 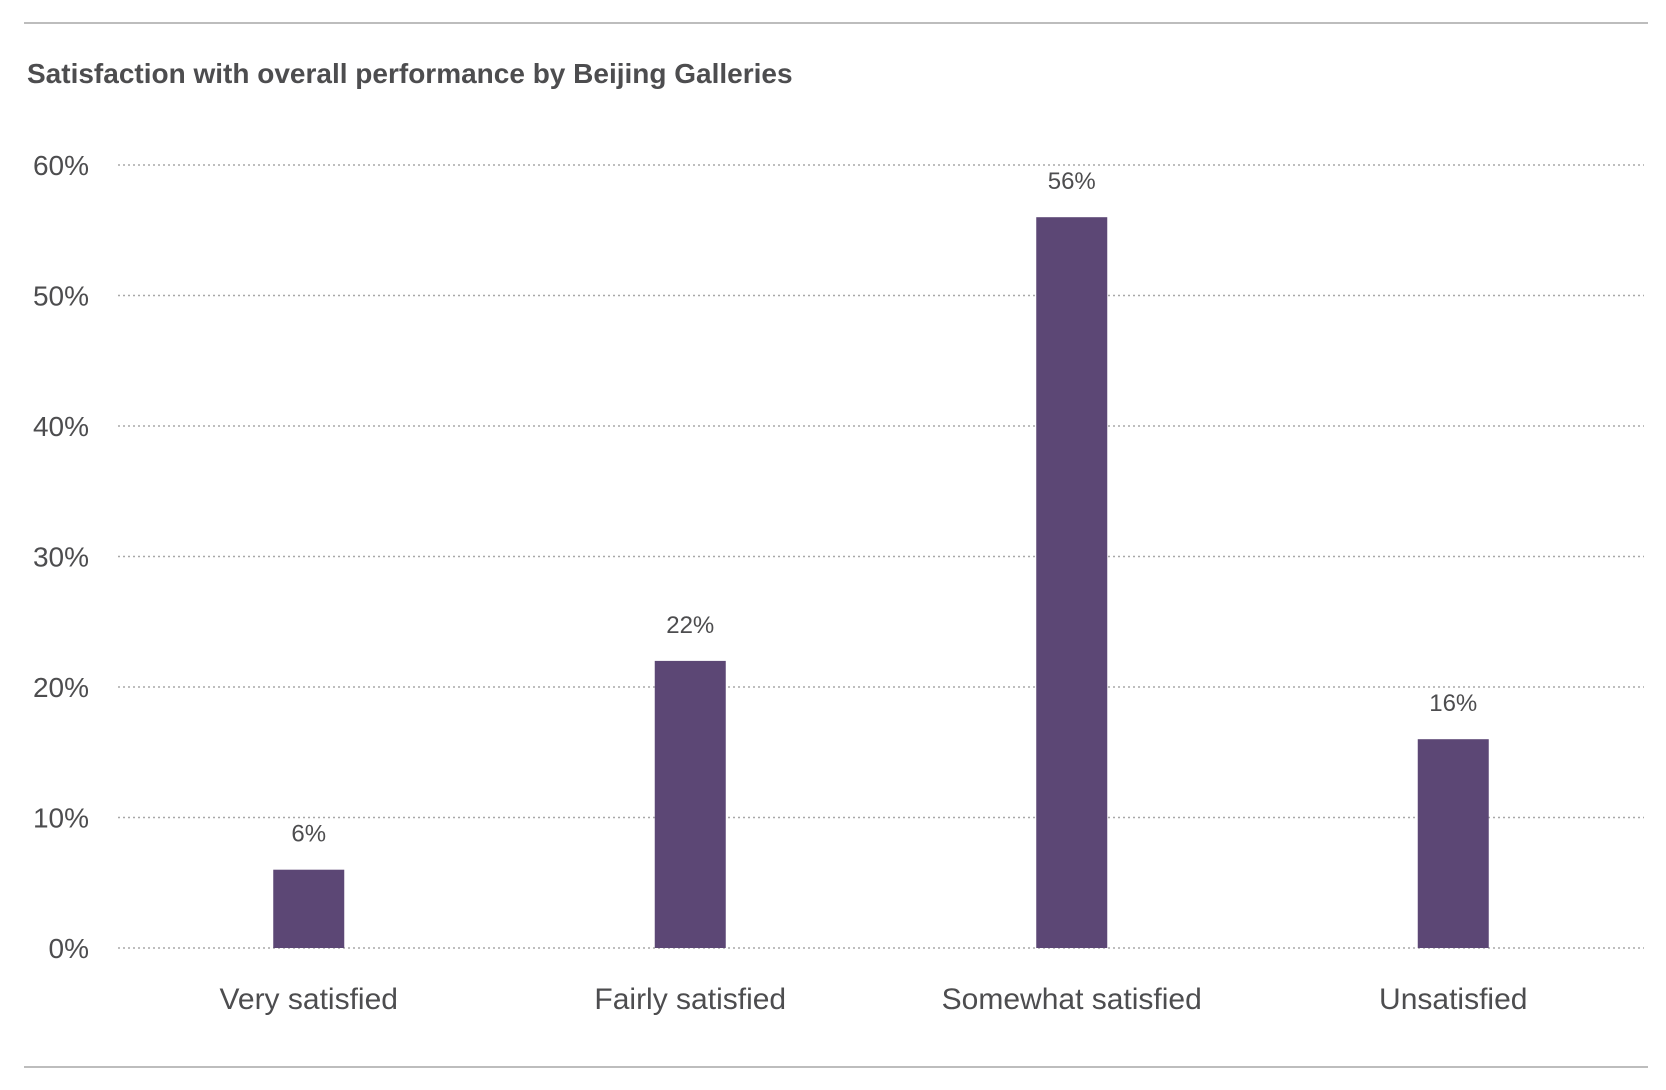 What do you see at coordinates (309, 999) in the screenshot?
I see `x-tick-label: Very satisfied` at bounding box center [309, 999].